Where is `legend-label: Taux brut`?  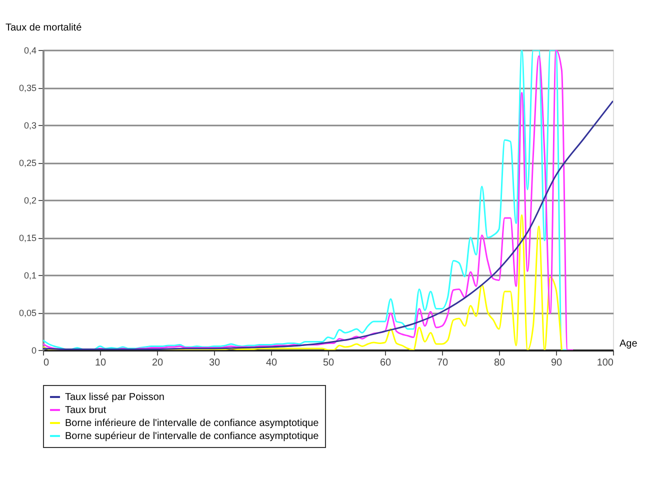
legend-label: Taux brut is located at coordinates (85, 410).